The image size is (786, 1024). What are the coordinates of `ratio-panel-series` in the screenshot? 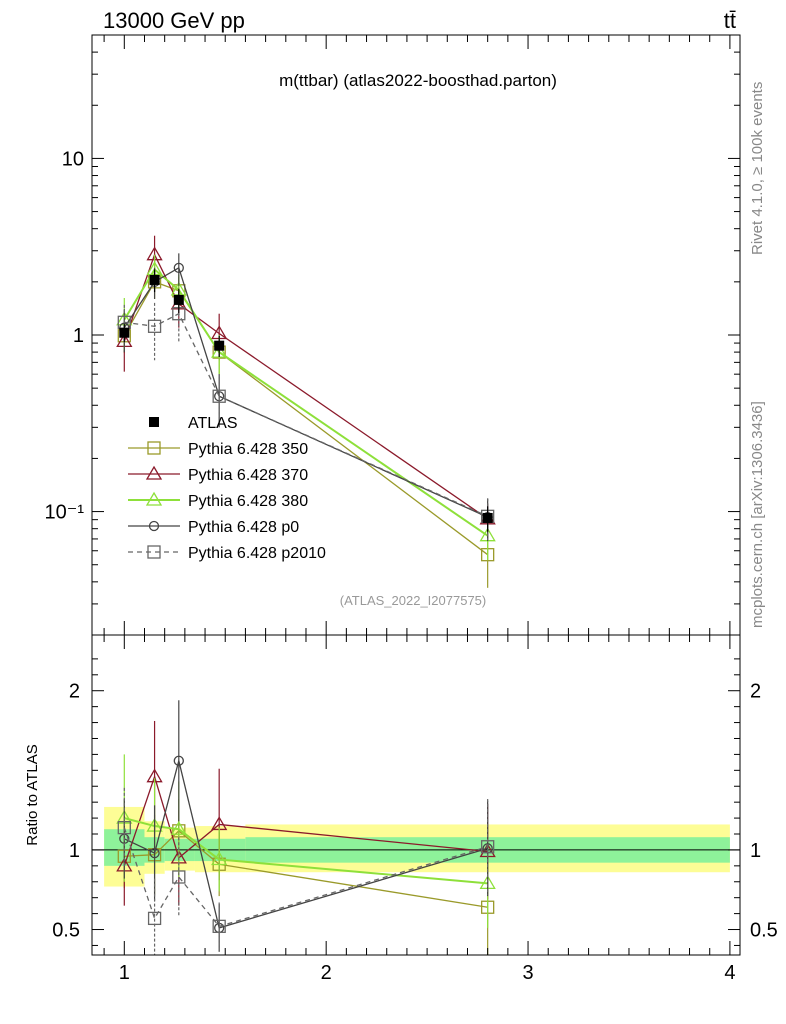 It's located at (306, 827).